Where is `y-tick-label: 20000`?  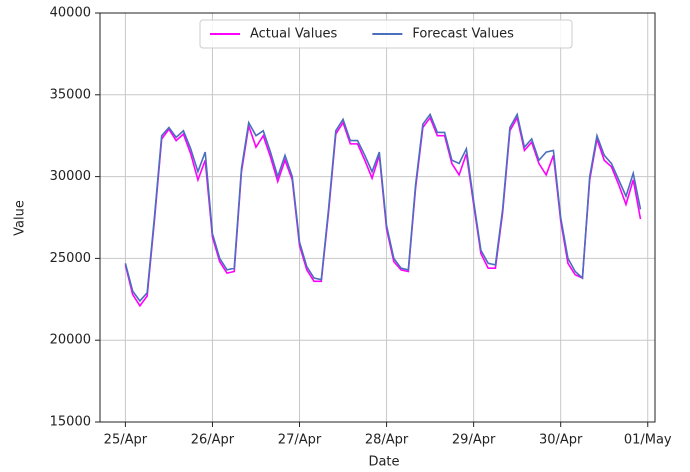
y-tick-label: 20000 is located at coordinates (70, 340).